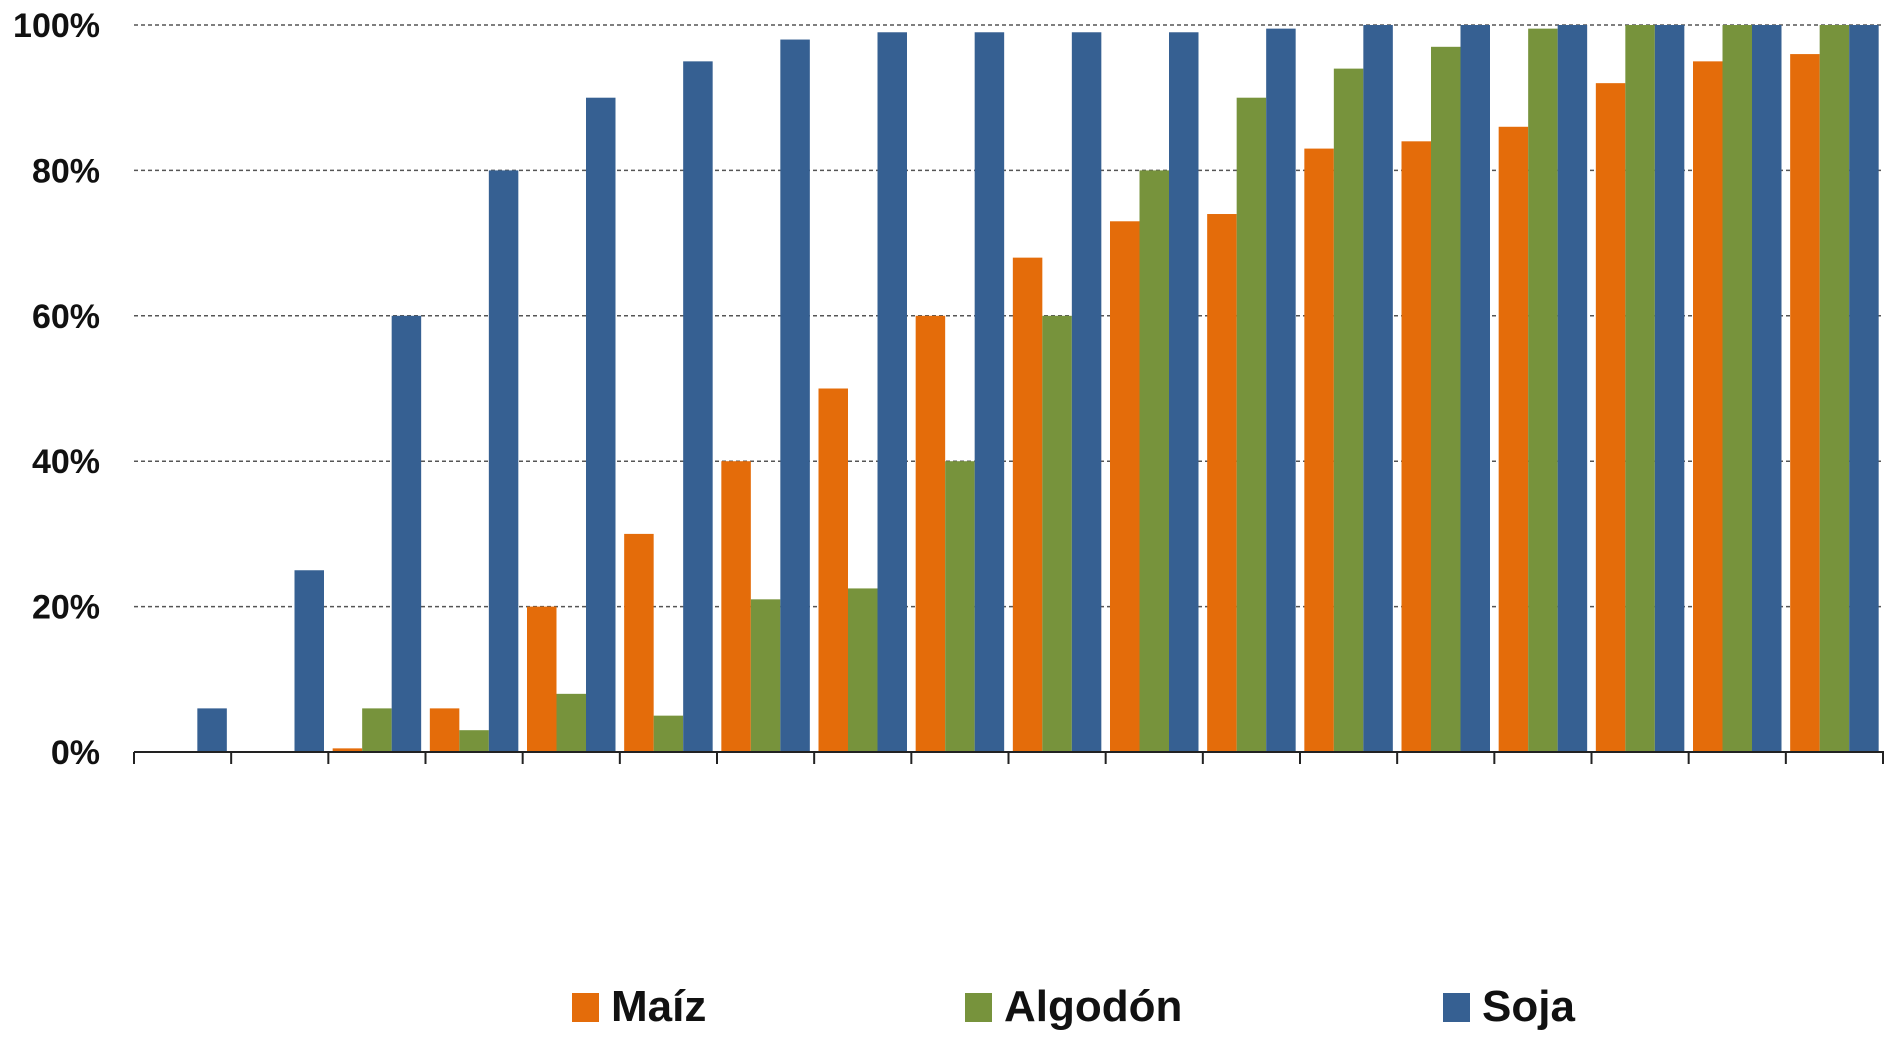 This screenshot has height=1040, width=1889. I want to click on axes, so click(1008, 757).